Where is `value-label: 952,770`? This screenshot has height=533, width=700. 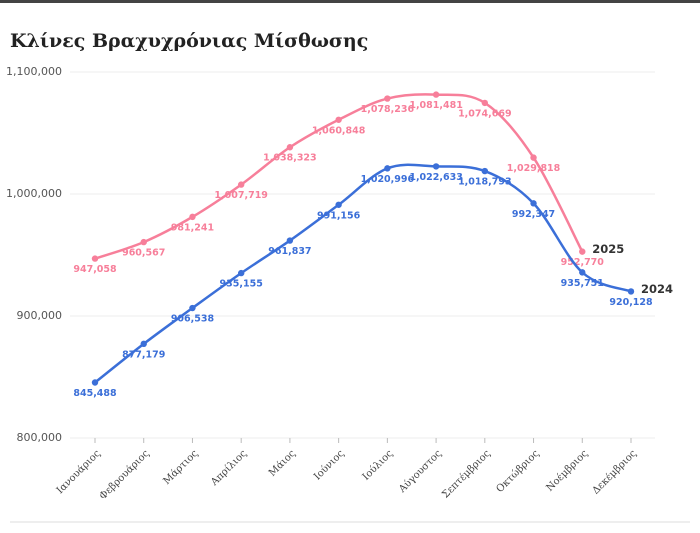 value-label: 952,770 is located at coordinates (583, 262).